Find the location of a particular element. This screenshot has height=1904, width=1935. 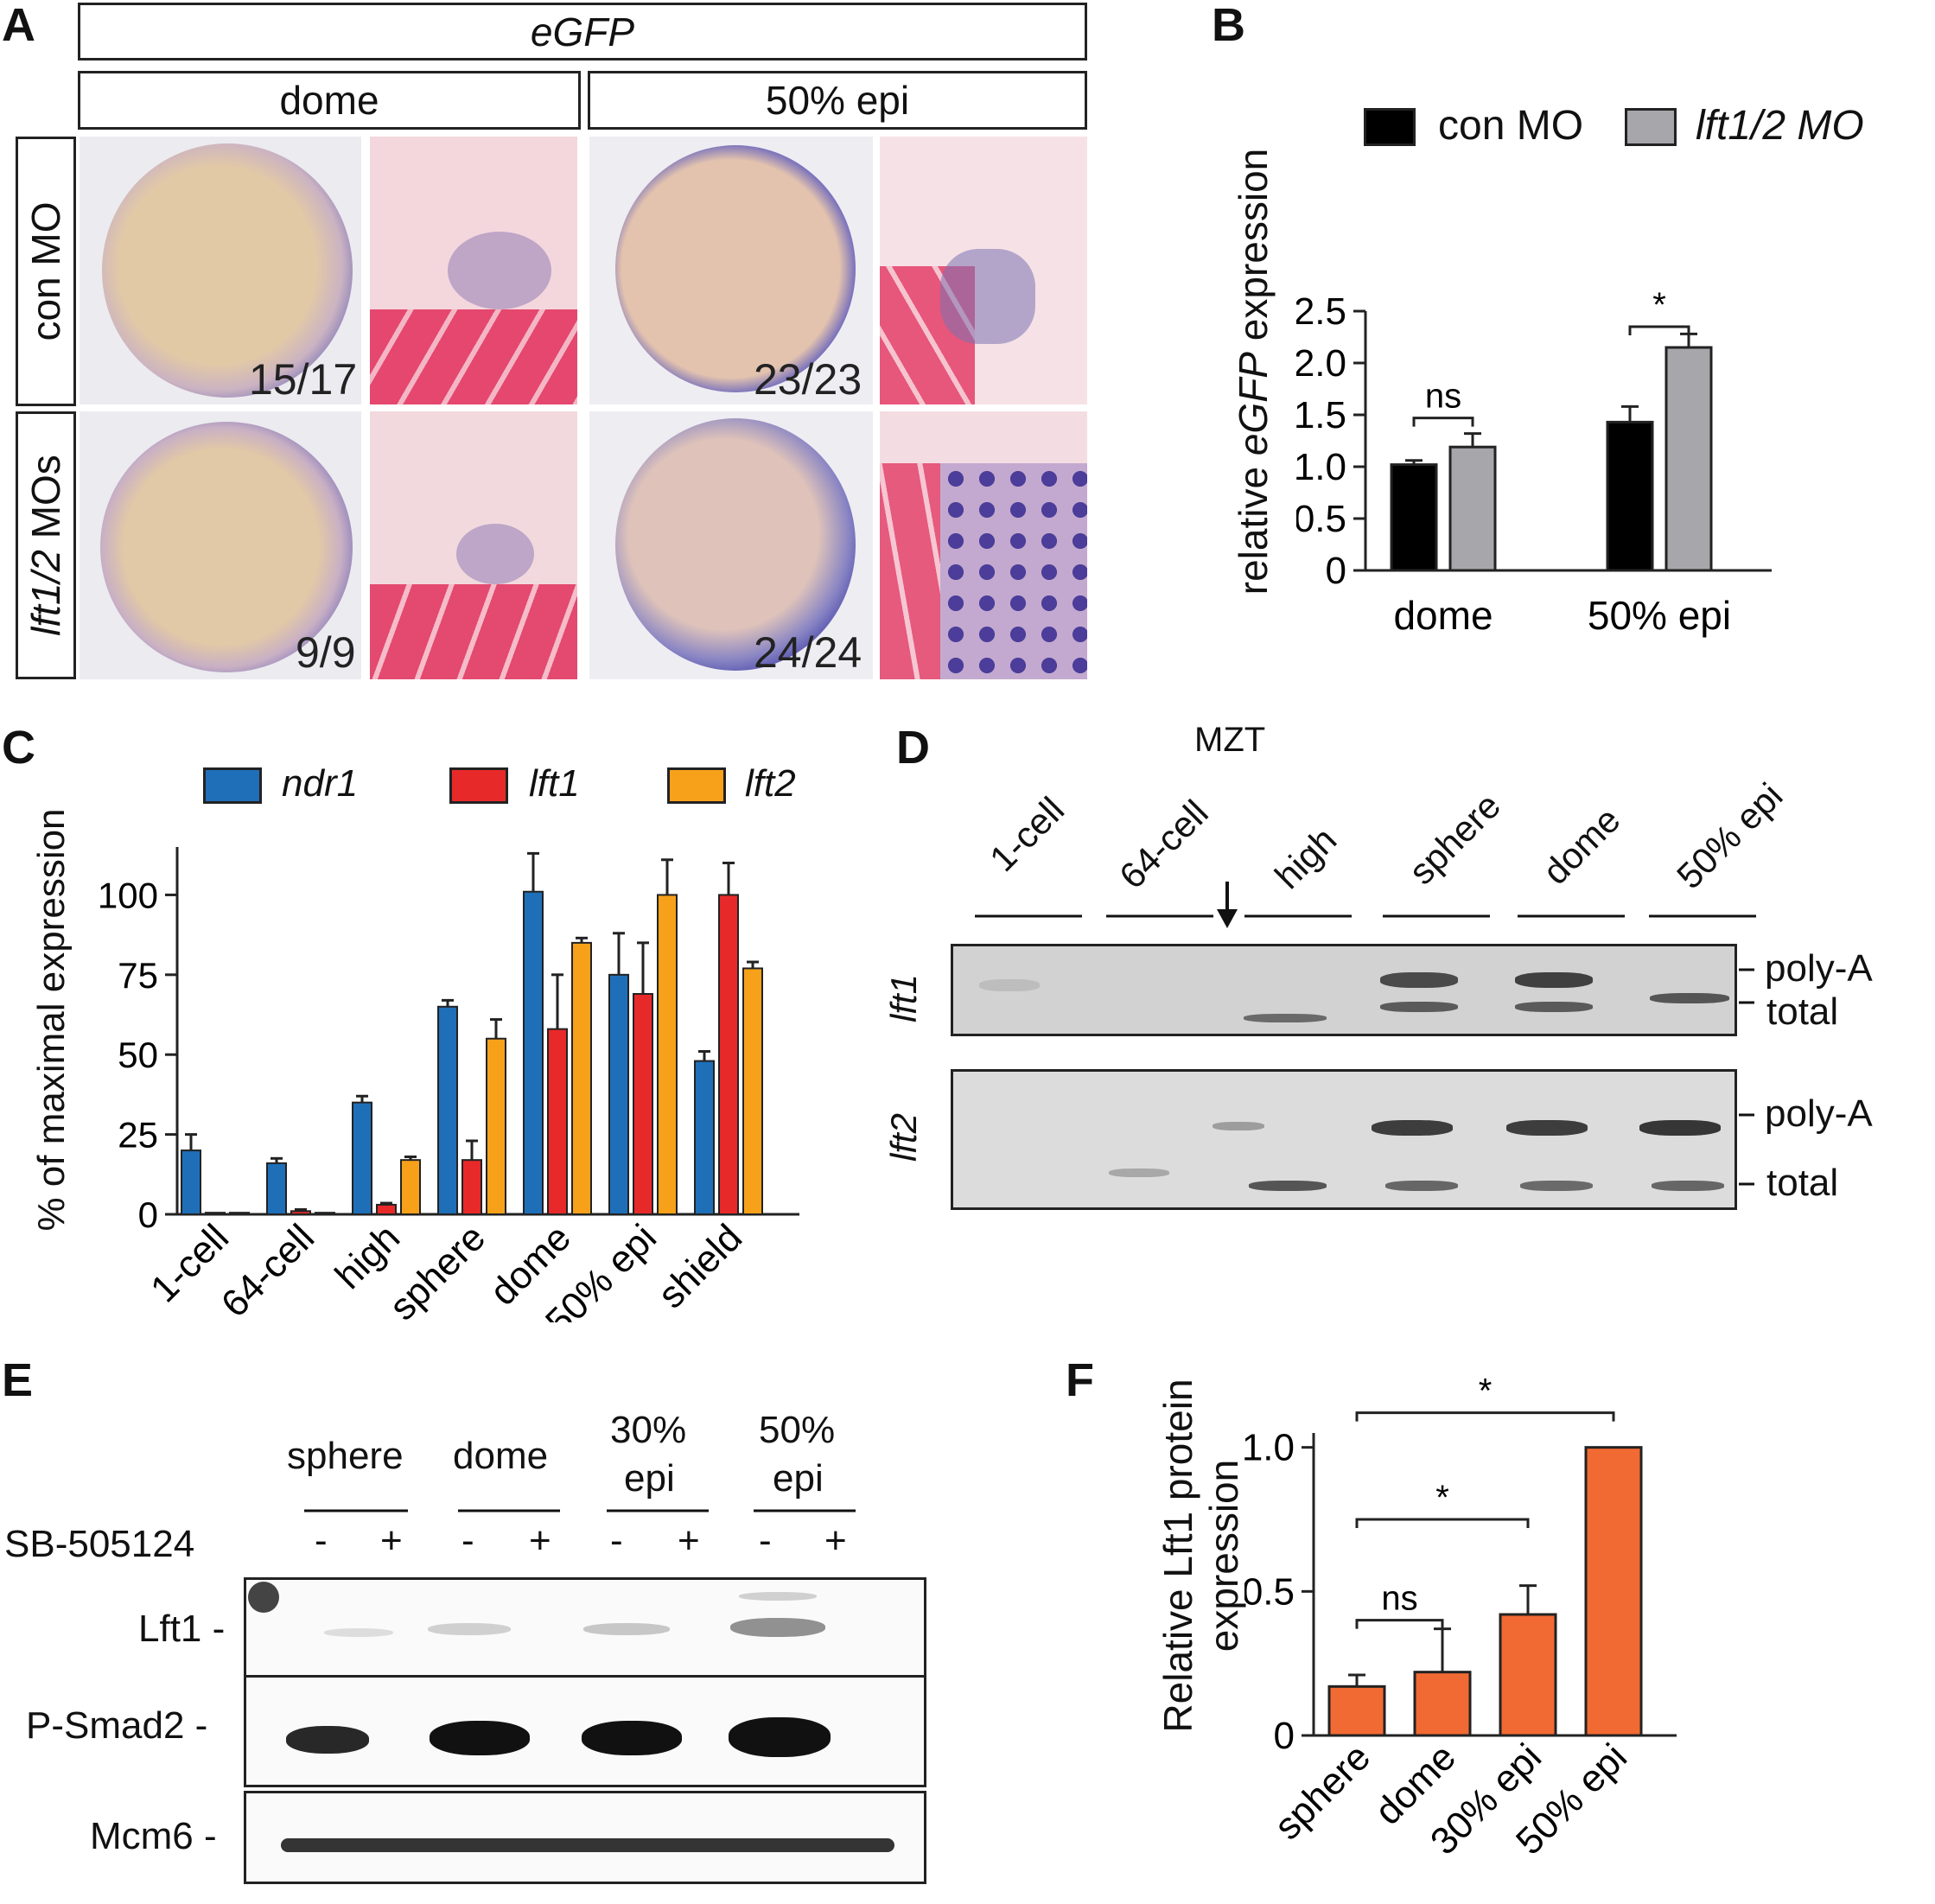

y-axis-label-f-line2: expression is located at coordinates (1223, 1556).